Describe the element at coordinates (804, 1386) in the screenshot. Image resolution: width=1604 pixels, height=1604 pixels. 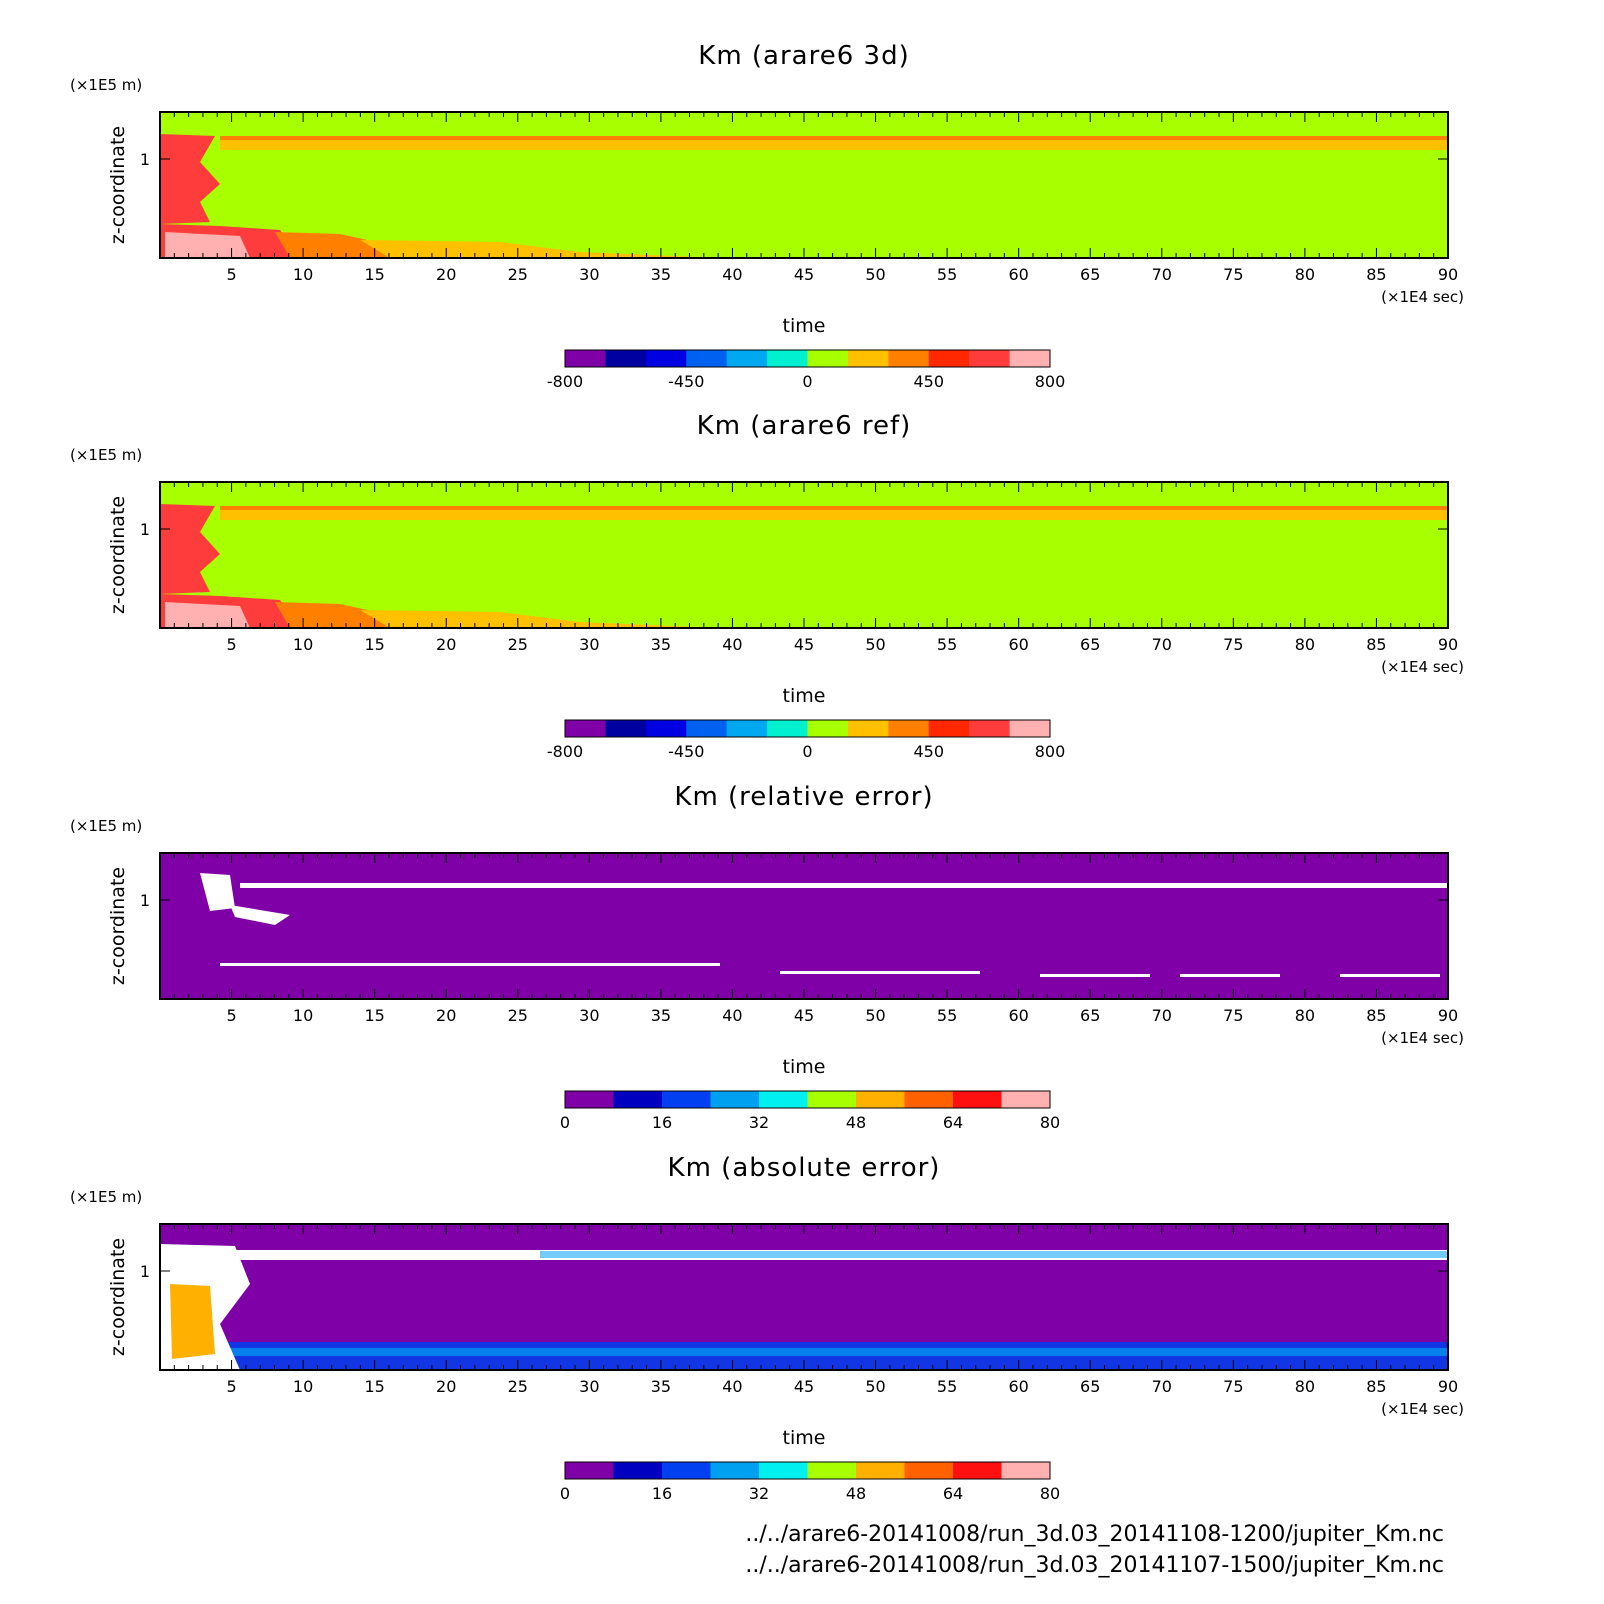
I see `x-tick-label: 45` at that location.